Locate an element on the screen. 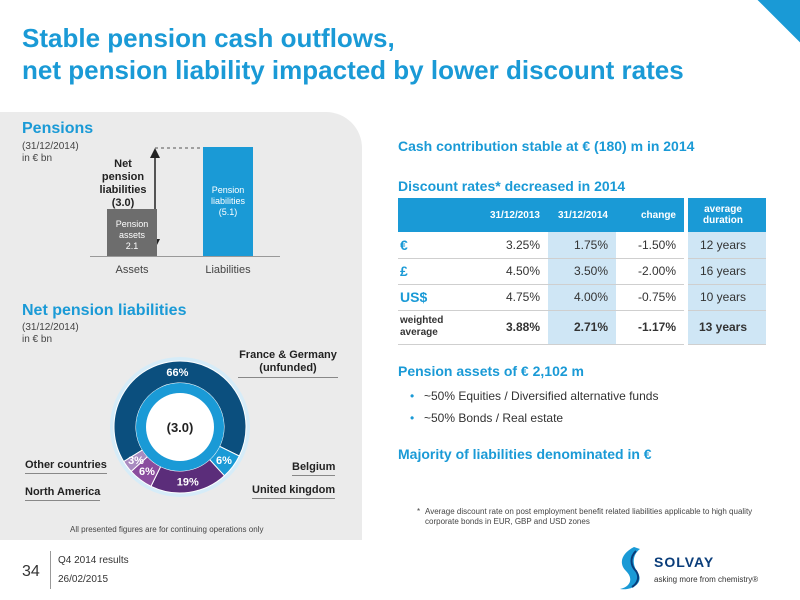 The height and width of the screenshot is (600, 800). donut-slice-label: 66% is located at coordinates (177, 373).